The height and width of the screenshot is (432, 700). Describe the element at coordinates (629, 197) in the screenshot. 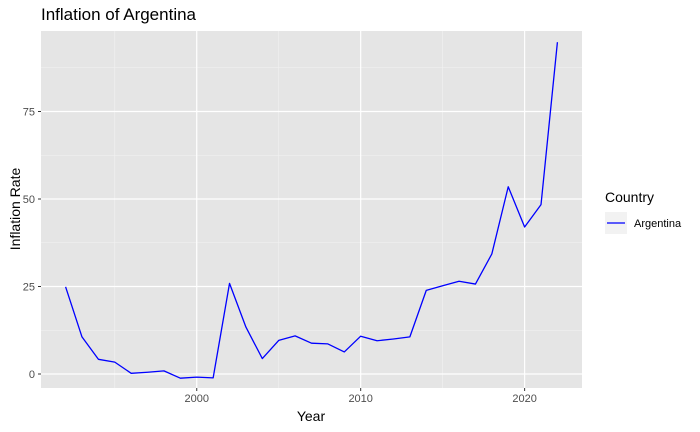

I see `legend-title: Country` at that location.